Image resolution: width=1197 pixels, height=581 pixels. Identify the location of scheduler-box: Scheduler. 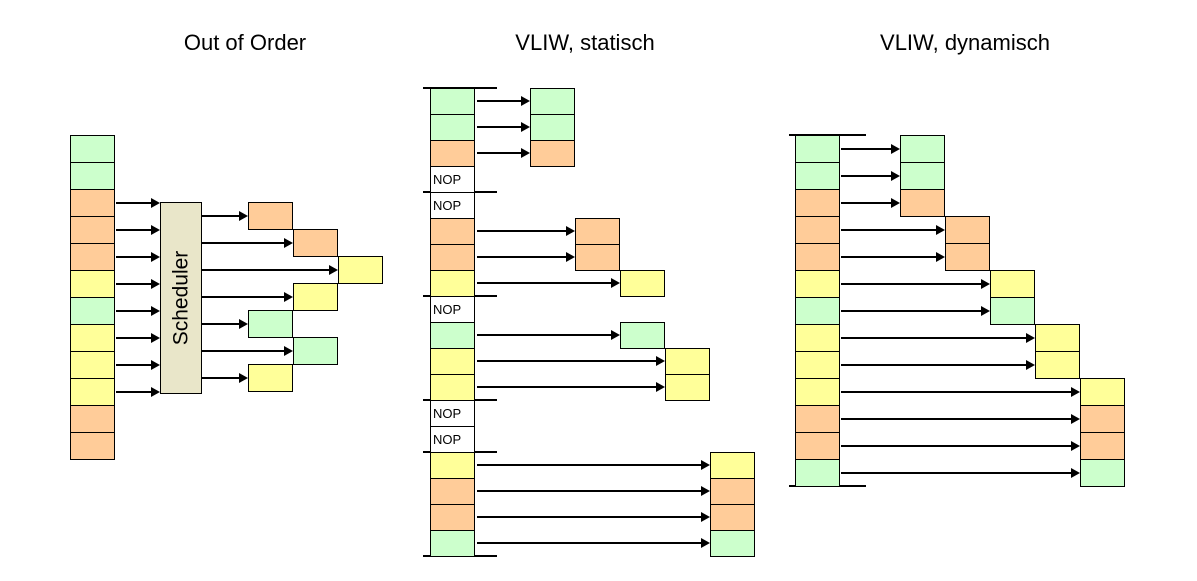
(181, 298).